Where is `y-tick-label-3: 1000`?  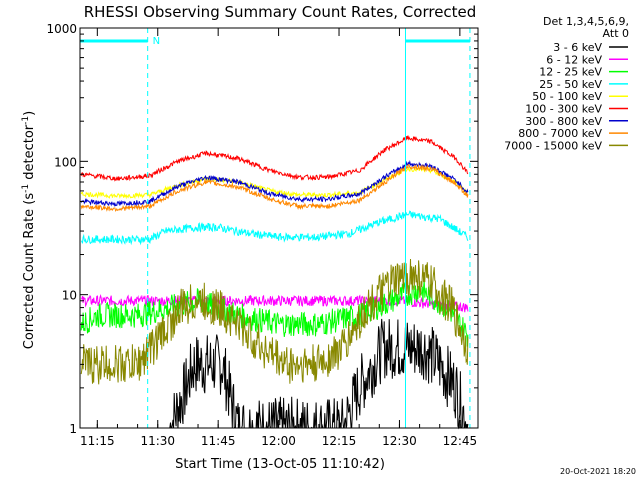 y-tick-label-3: 1000 is located at coordinates (61, 29).